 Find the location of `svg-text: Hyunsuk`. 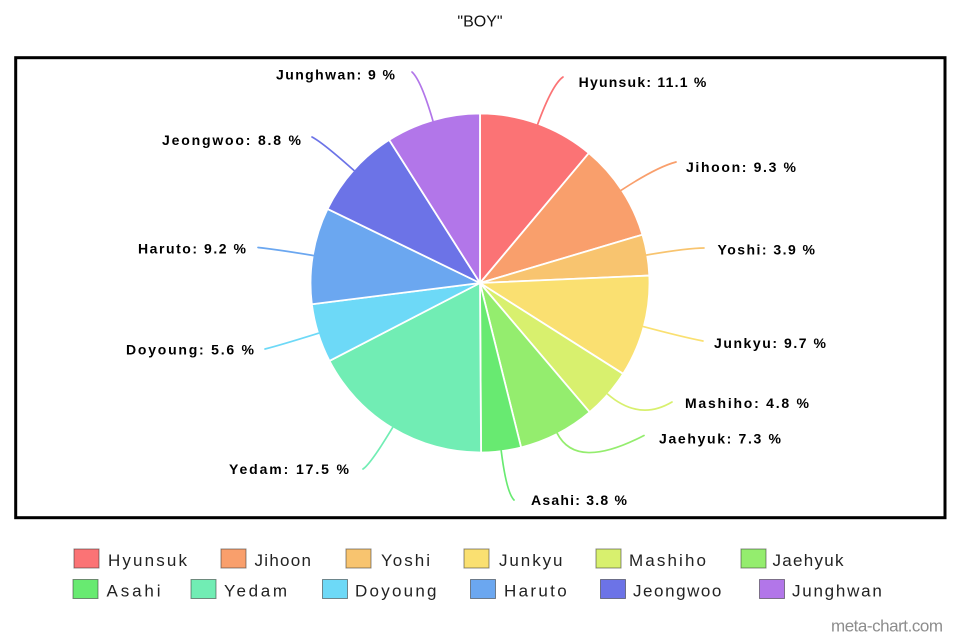

svg-text: Hyunsuk is located at coordinates (148, 560).